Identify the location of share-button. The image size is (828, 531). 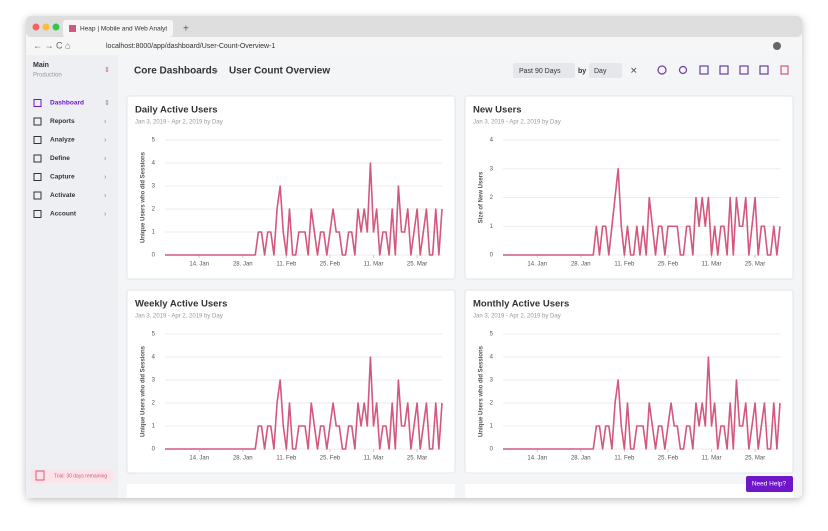
(683, 70).